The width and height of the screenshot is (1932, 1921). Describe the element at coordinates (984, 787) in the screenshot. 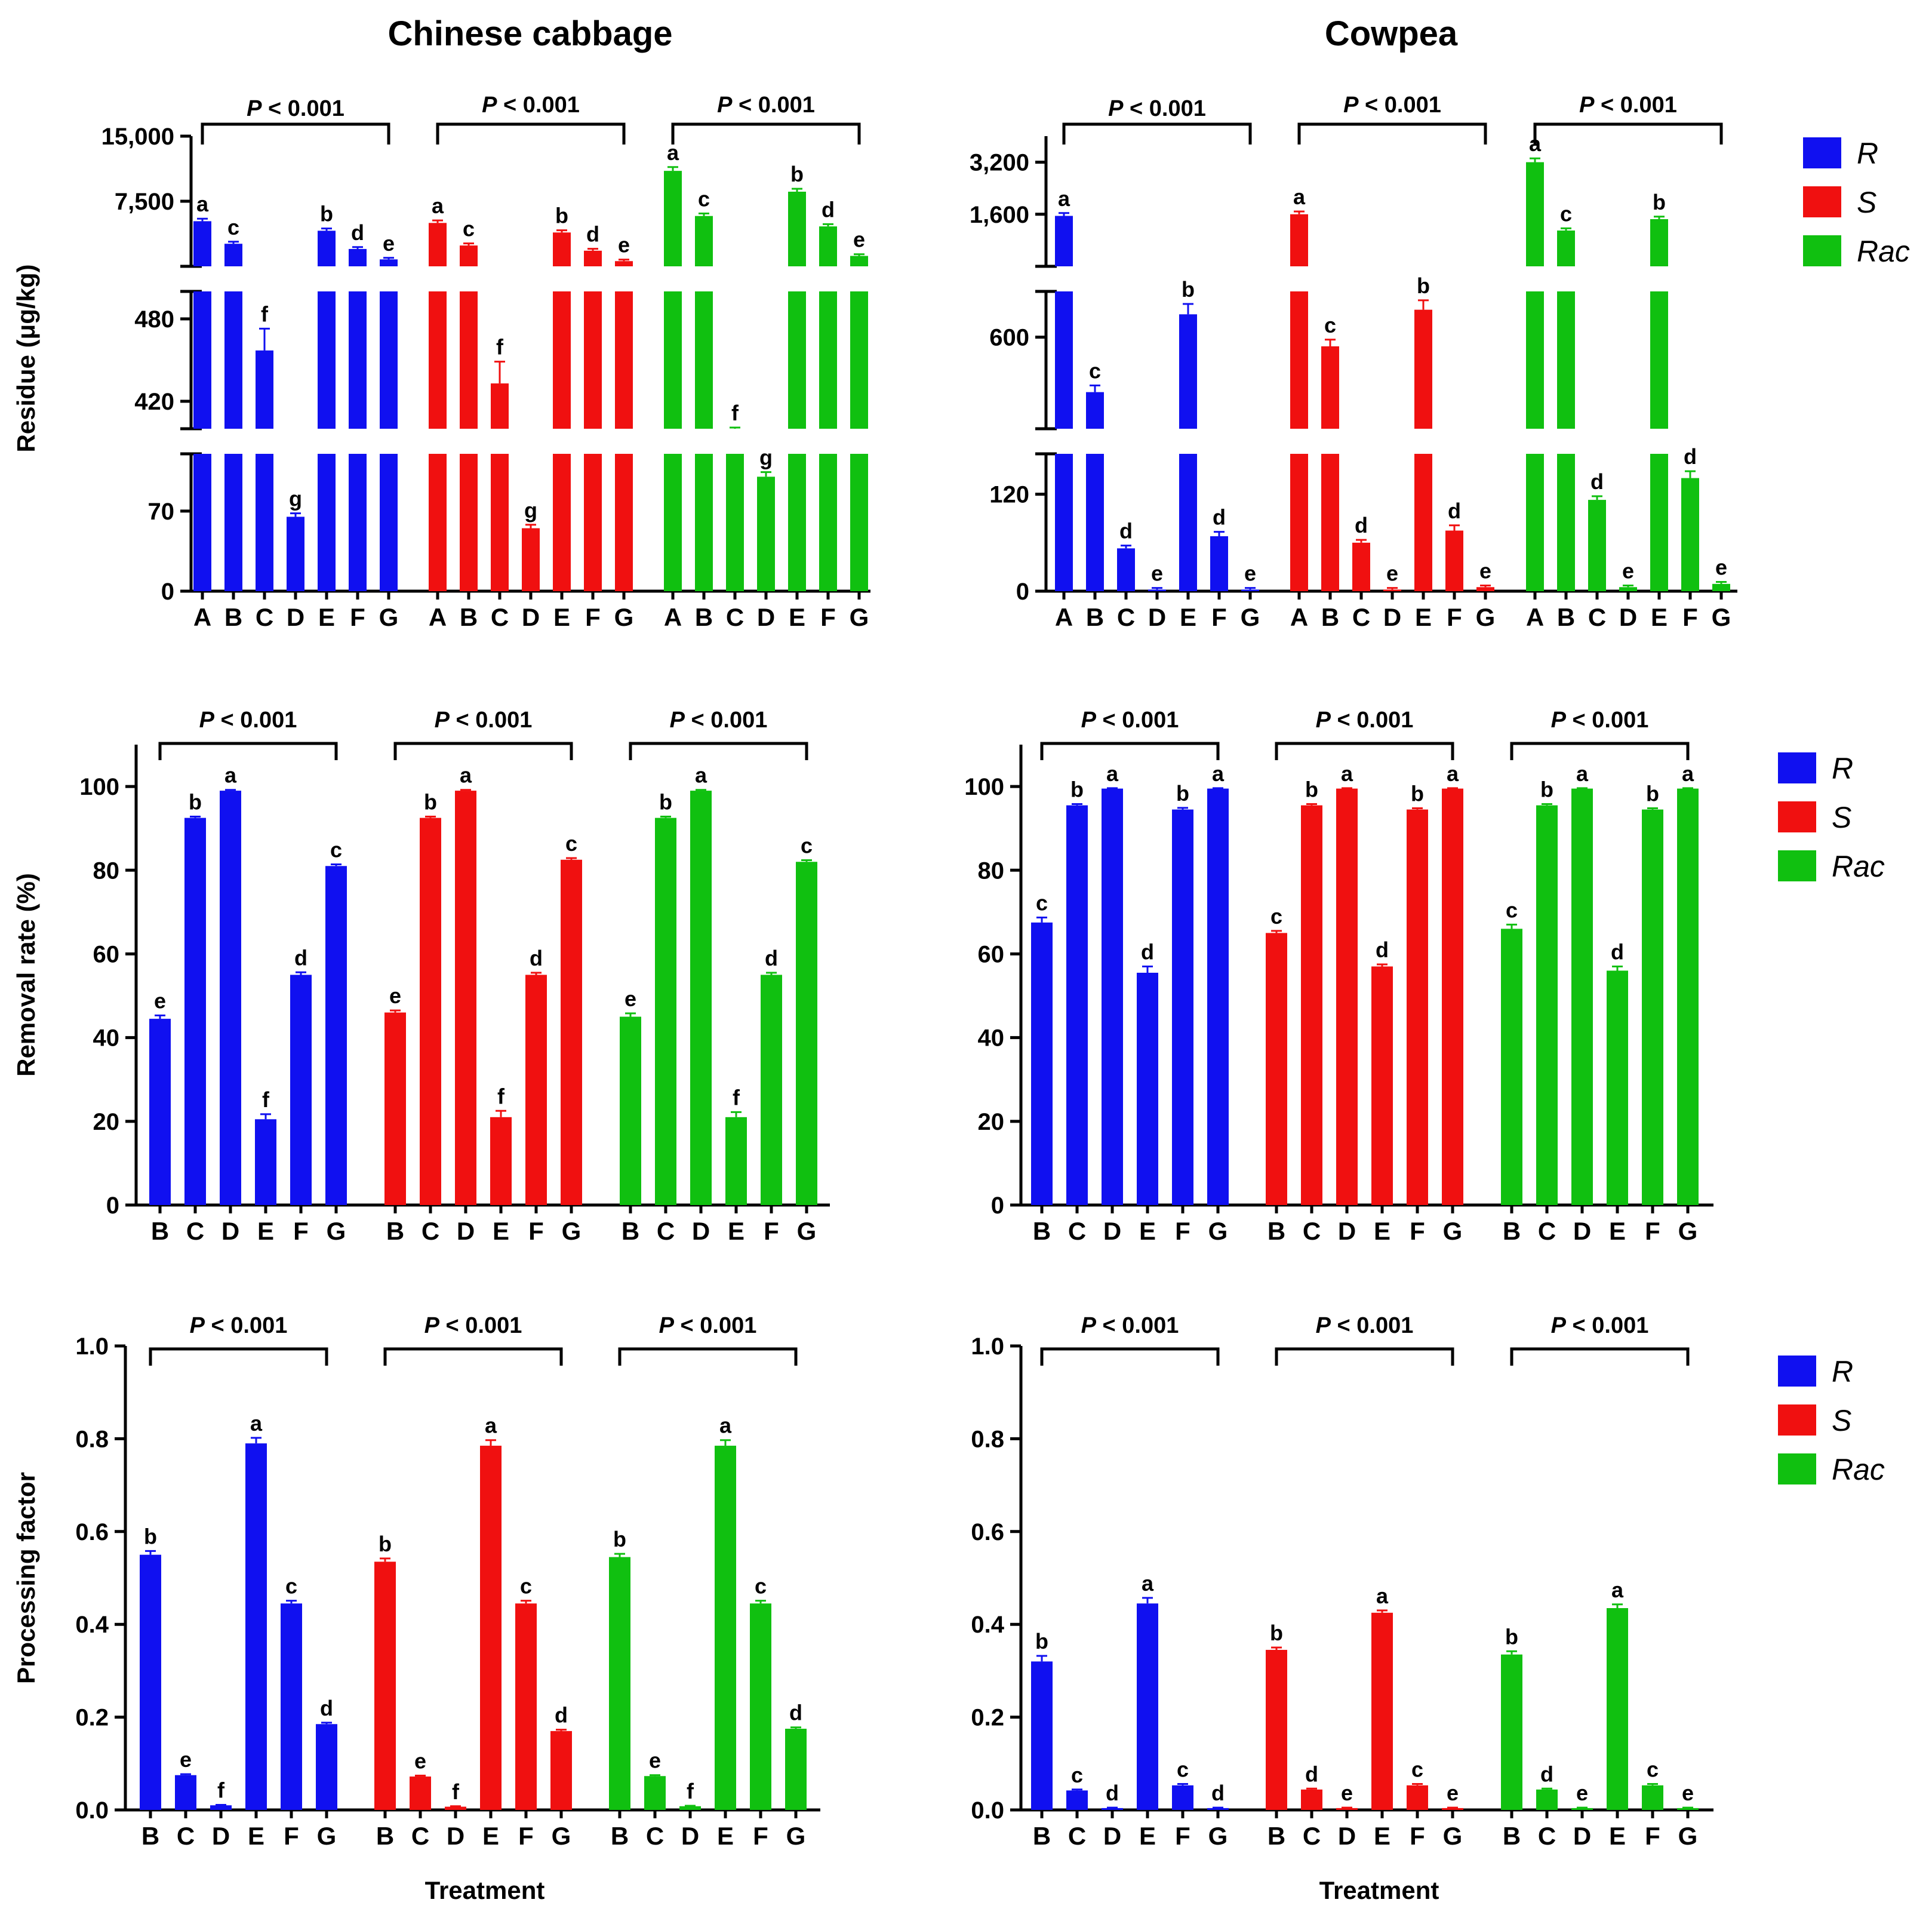

I see `y-tick-label: 100` at that location.